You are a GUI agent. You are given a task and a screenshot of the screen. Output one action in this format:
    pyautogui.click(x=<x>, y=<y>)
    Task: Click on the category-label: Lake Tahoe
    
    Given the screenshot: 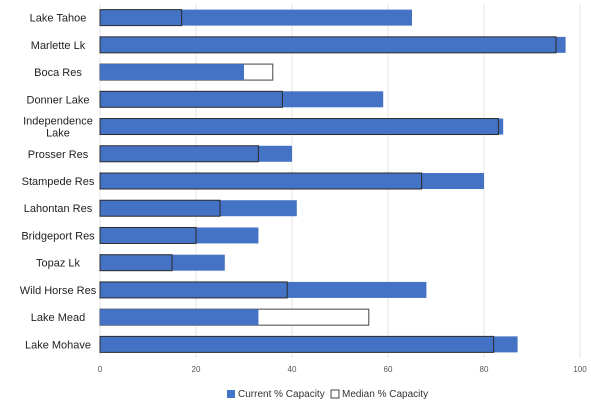 What is the action you would take?
    pyautogui.click(x=58, y=19)
    